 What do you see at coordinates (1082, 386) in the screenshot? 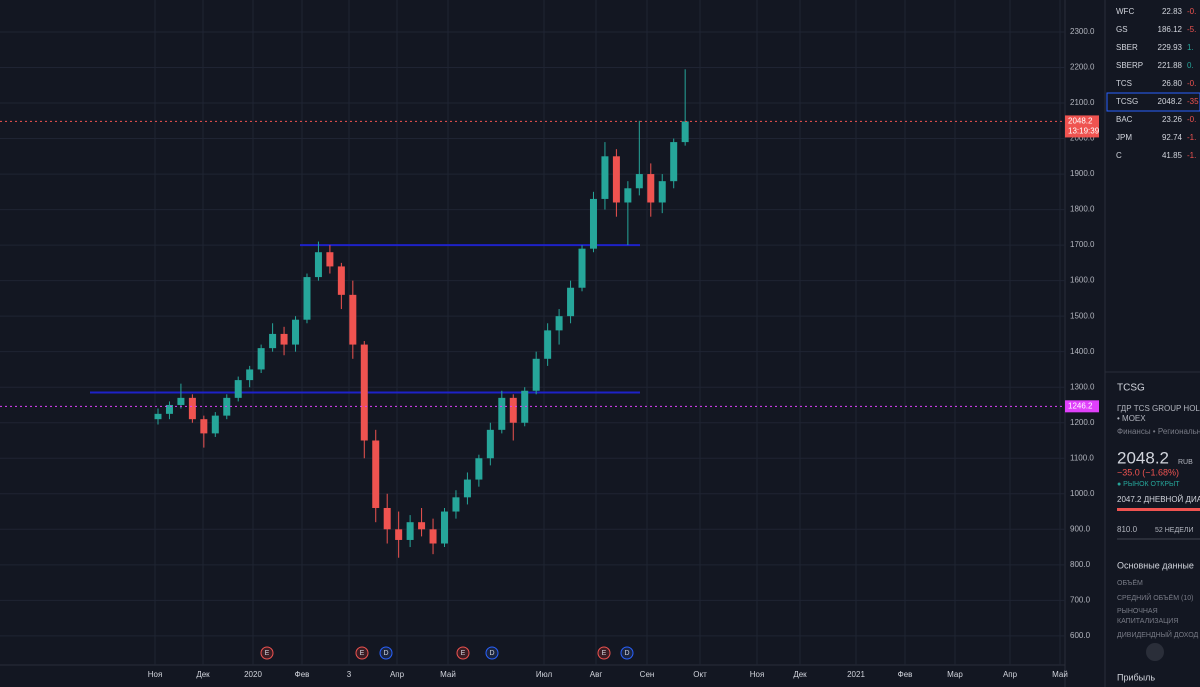
I see `y-tick-label: 1300.0` at bounding box center [1082, 386].